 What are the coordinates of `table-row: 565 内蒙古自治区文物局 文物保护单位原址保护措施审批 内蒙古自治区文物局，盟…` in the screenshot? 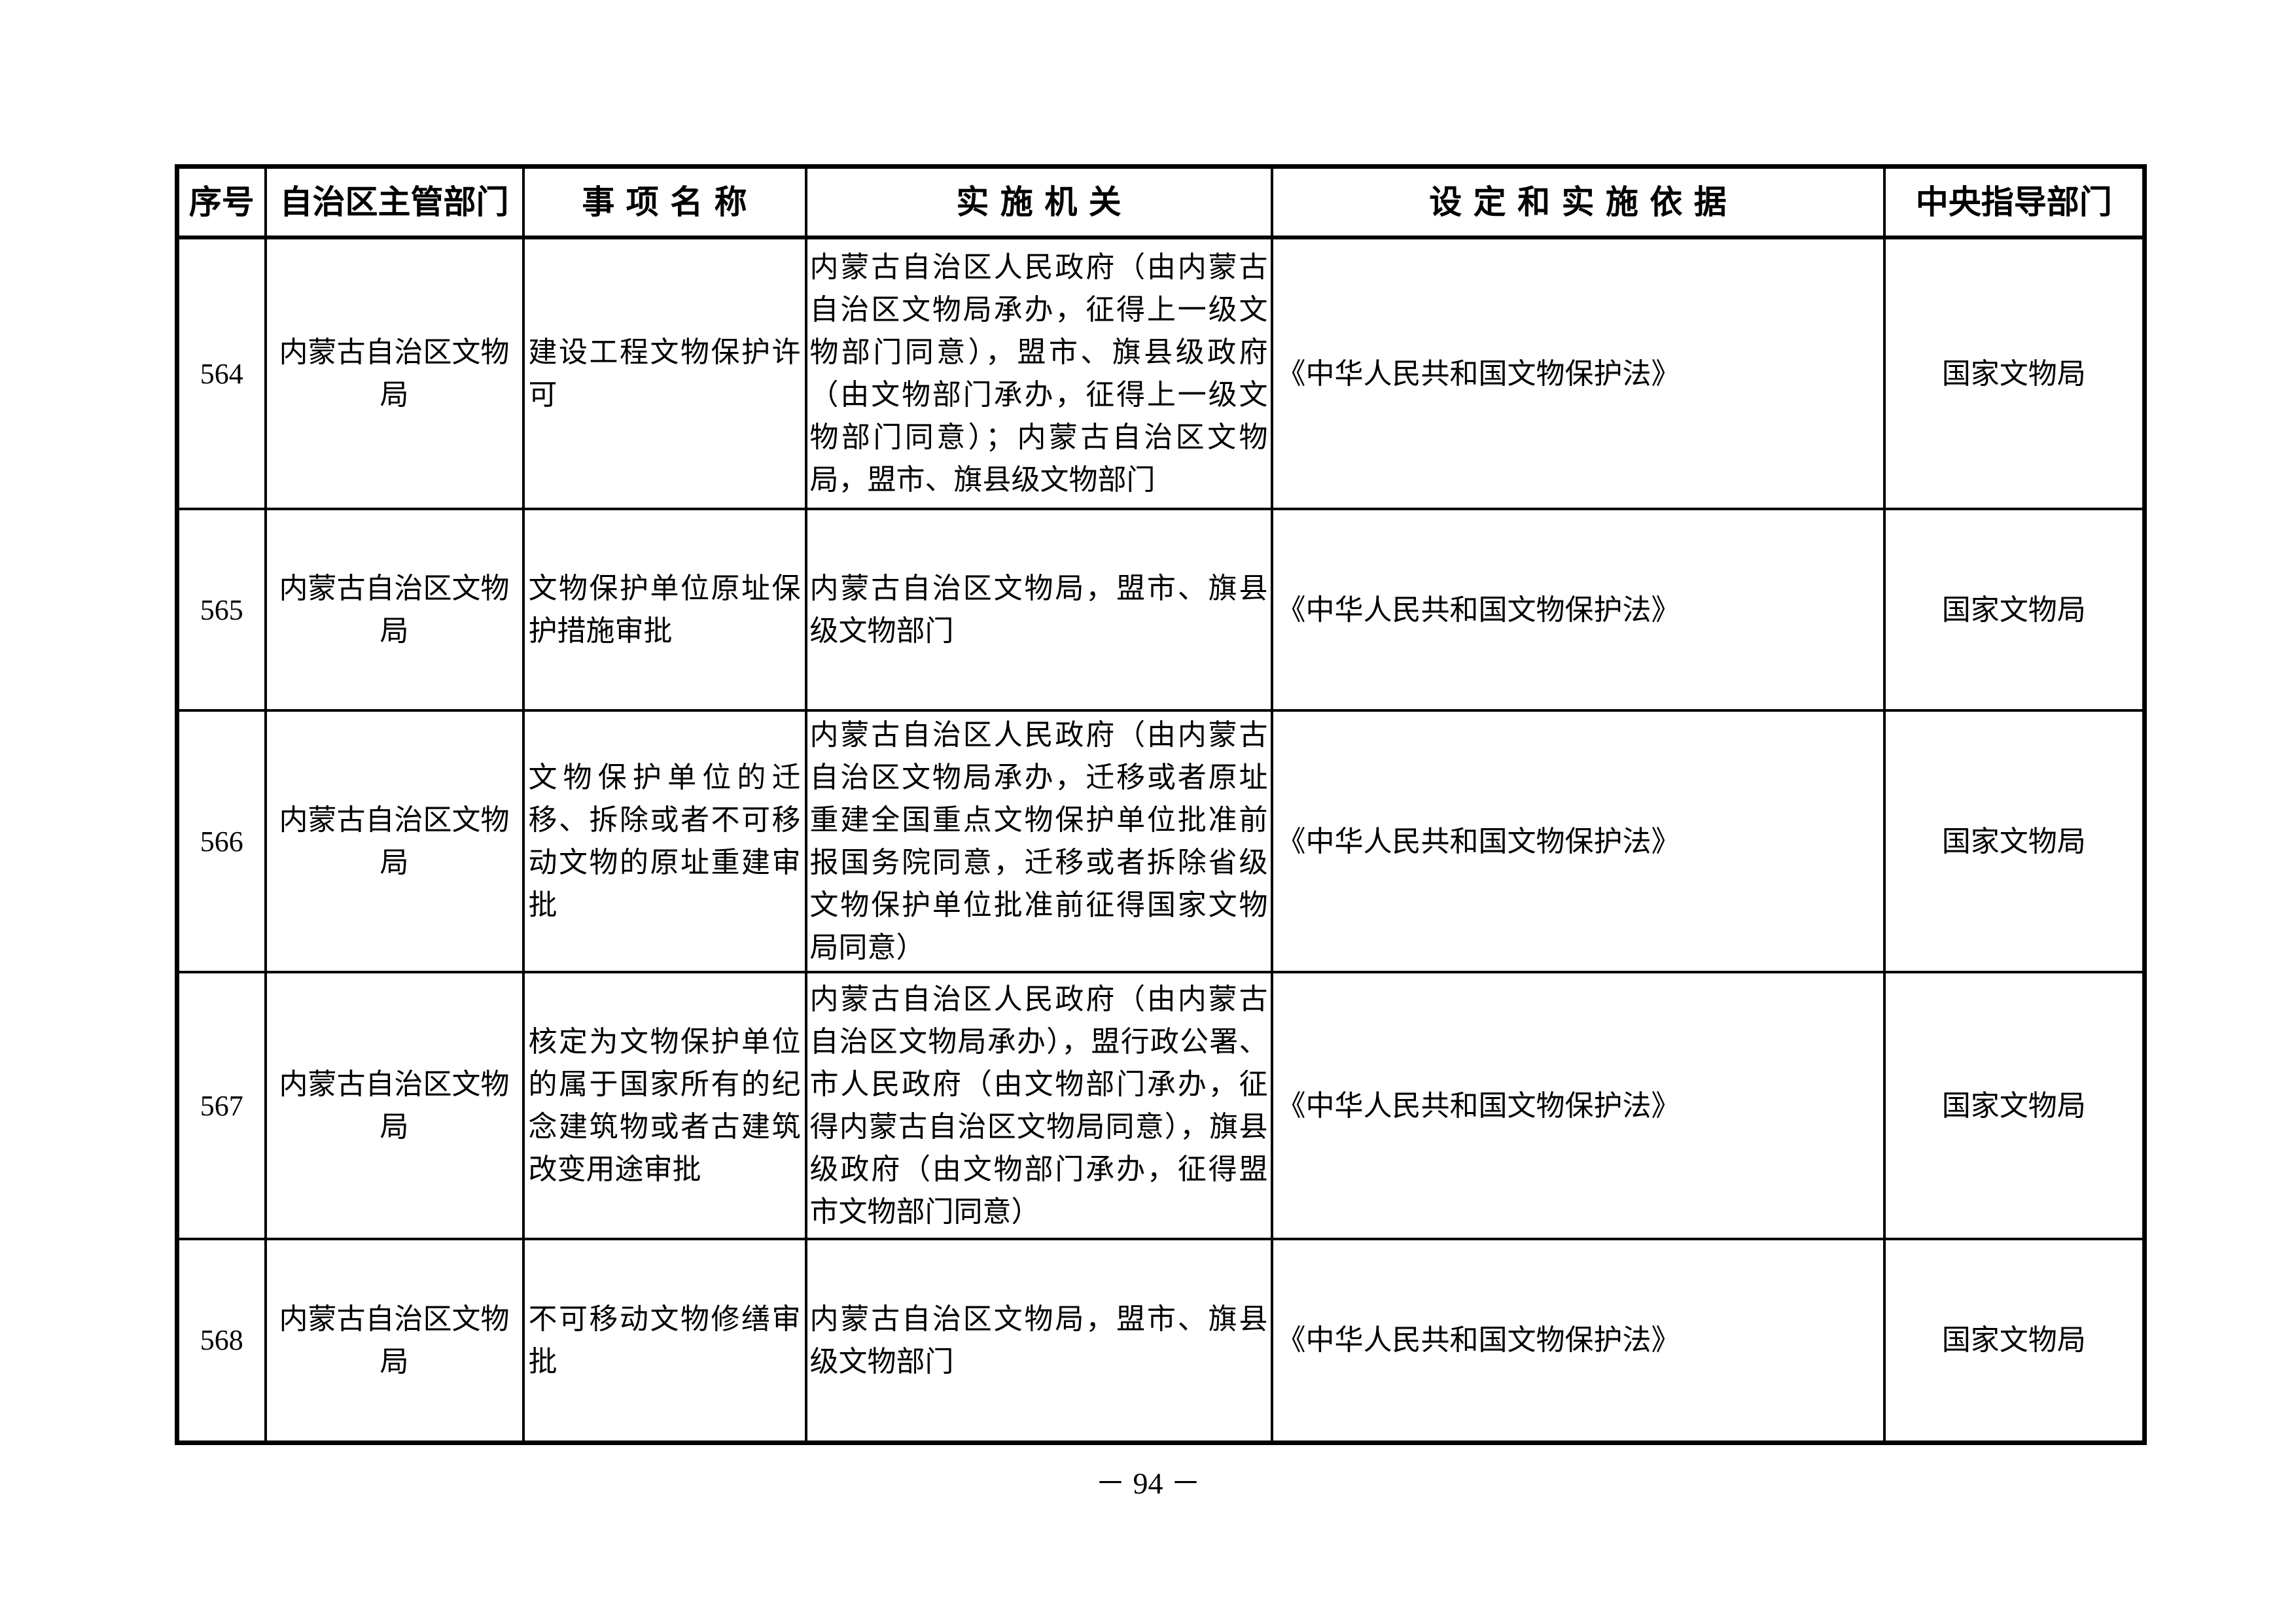 It's located at (1160, 610).